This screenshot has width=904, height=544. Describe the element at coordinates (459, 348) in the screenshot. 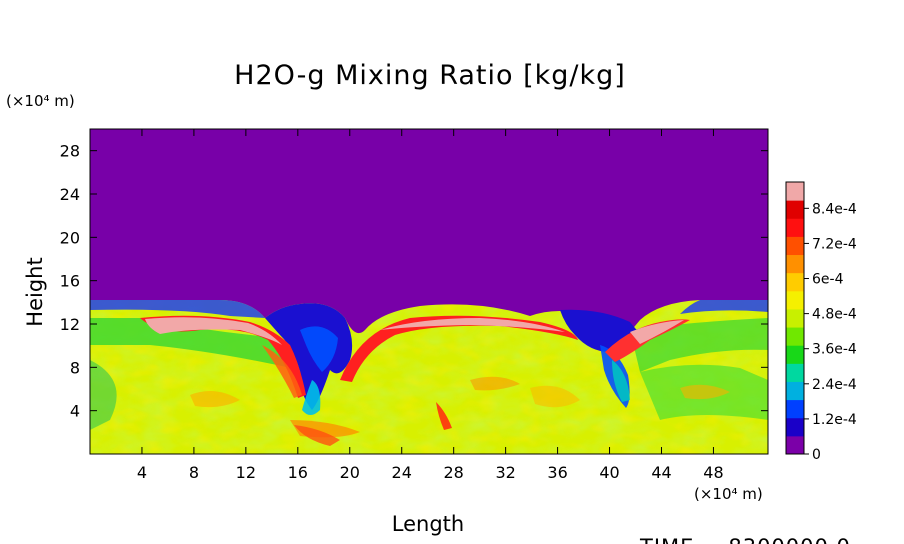

I see `arch-cap-right` at that location.